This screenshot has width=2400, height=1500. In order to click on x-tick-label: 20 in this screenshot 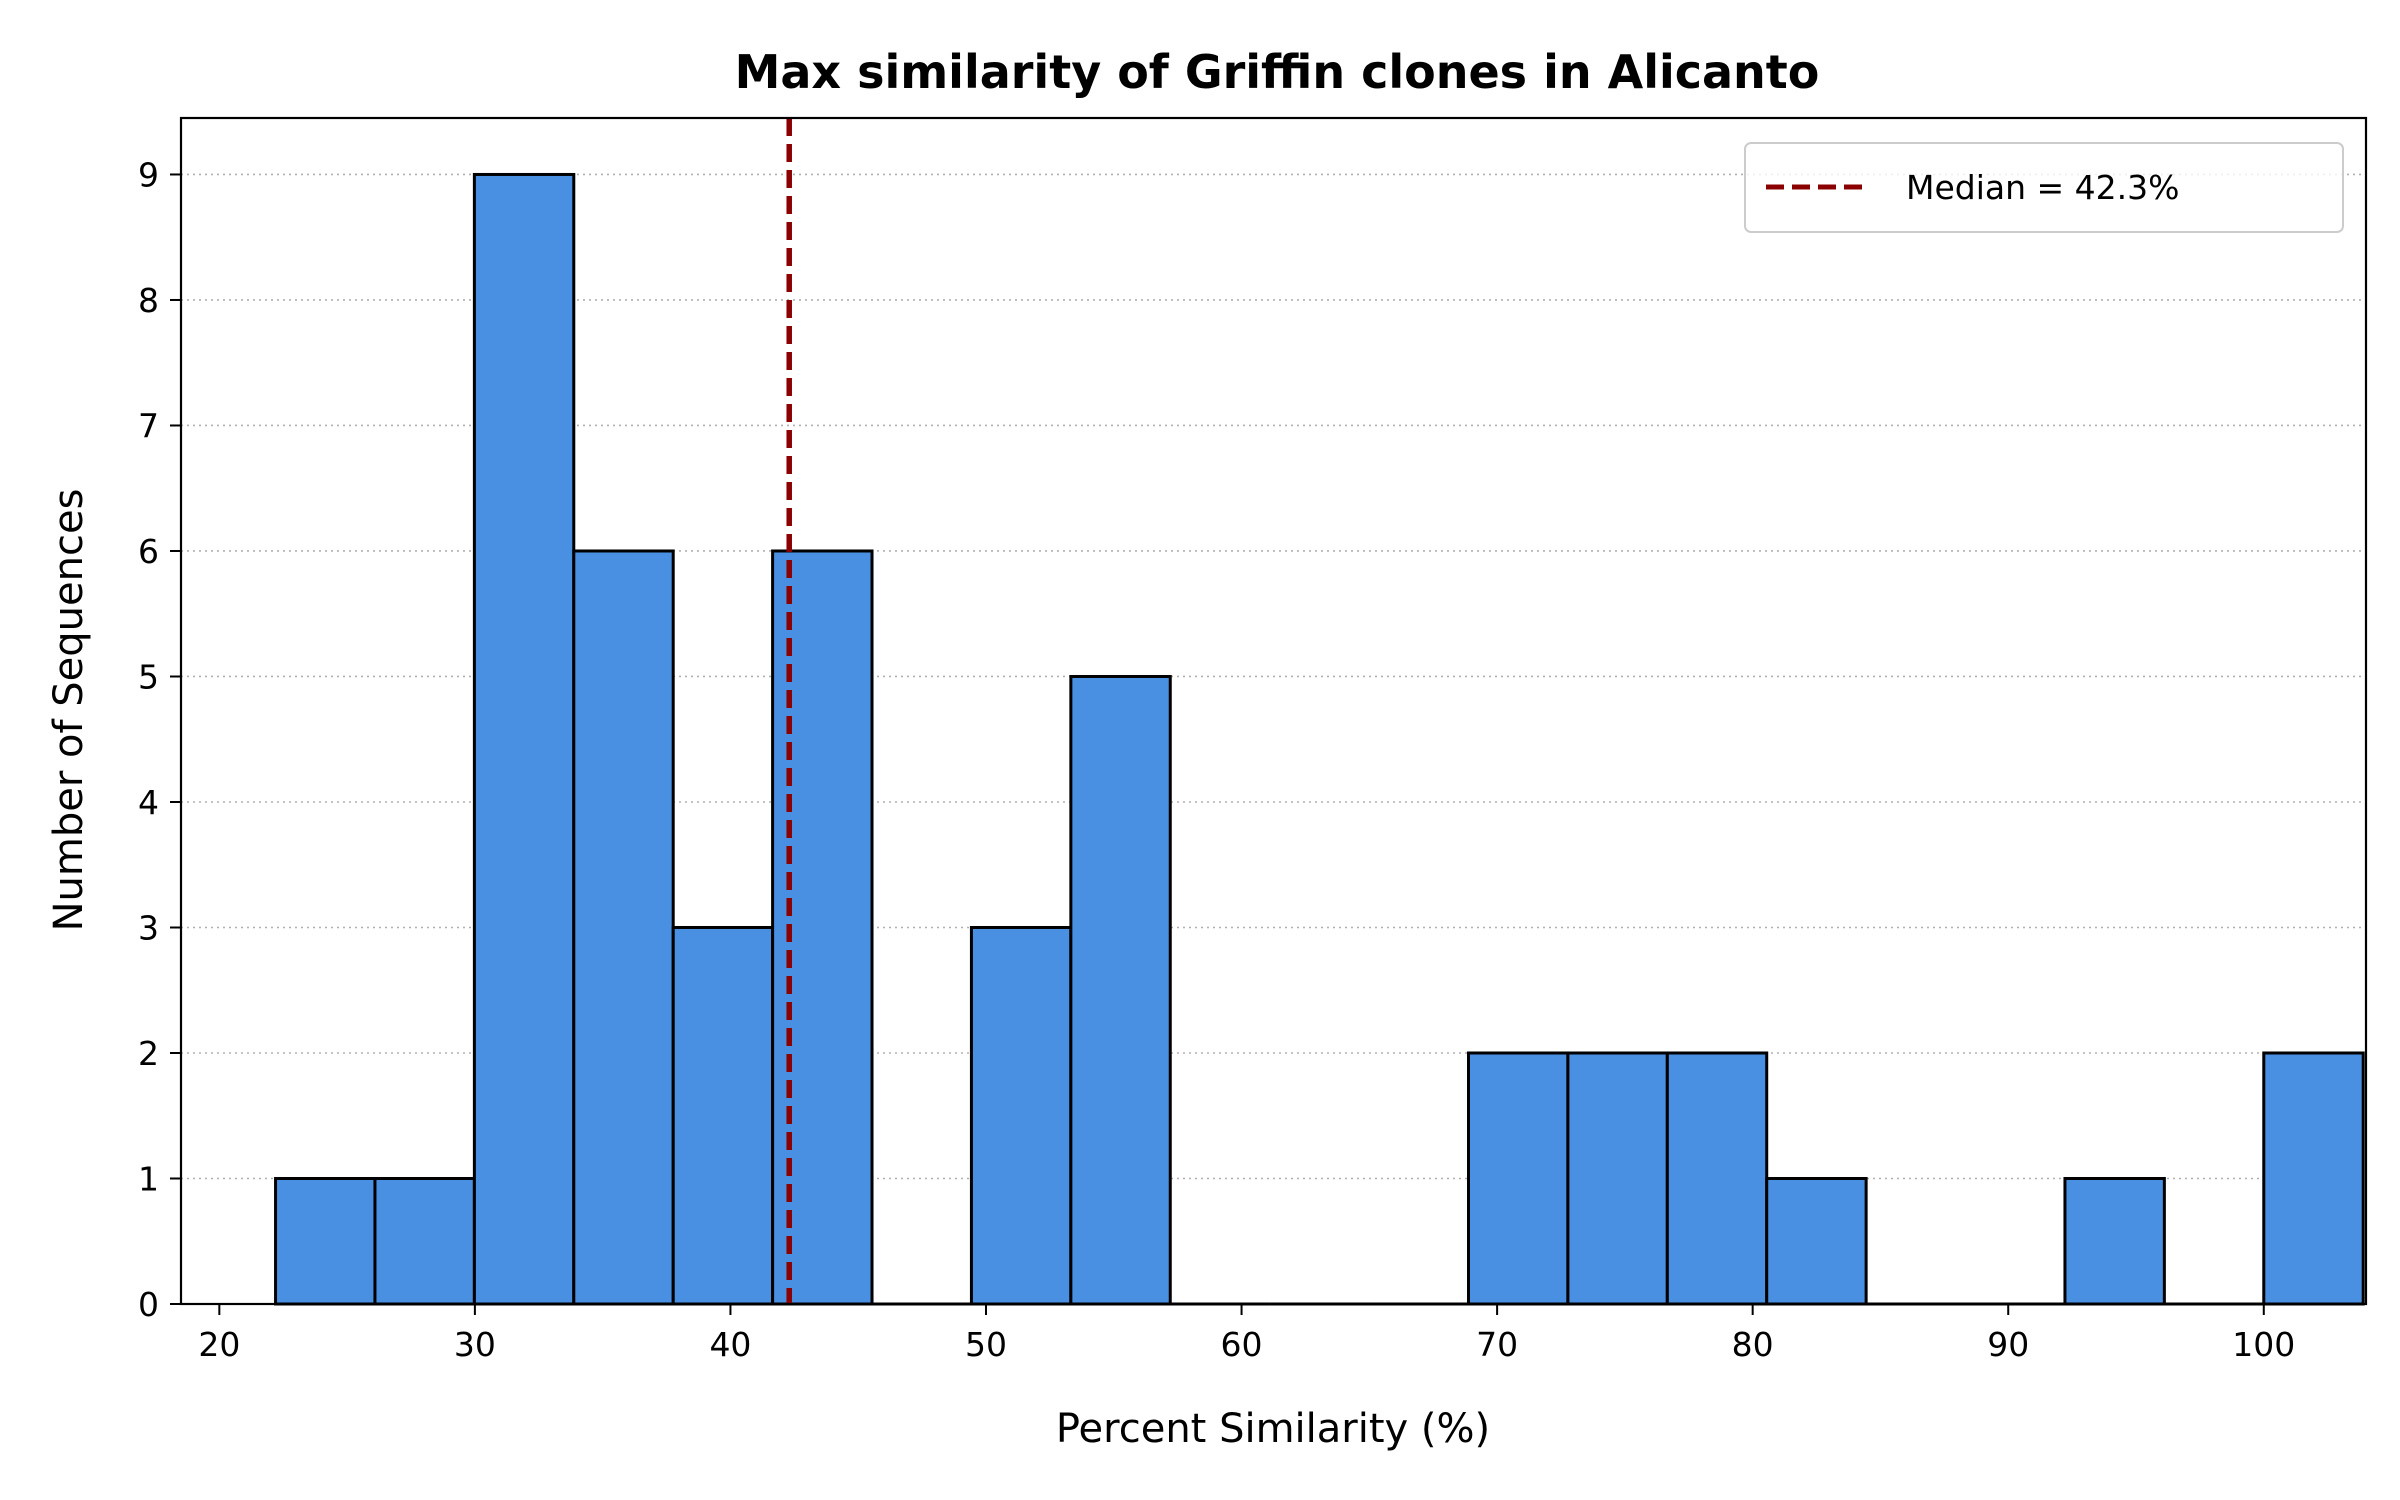, I will do `click(219, 1344)`.